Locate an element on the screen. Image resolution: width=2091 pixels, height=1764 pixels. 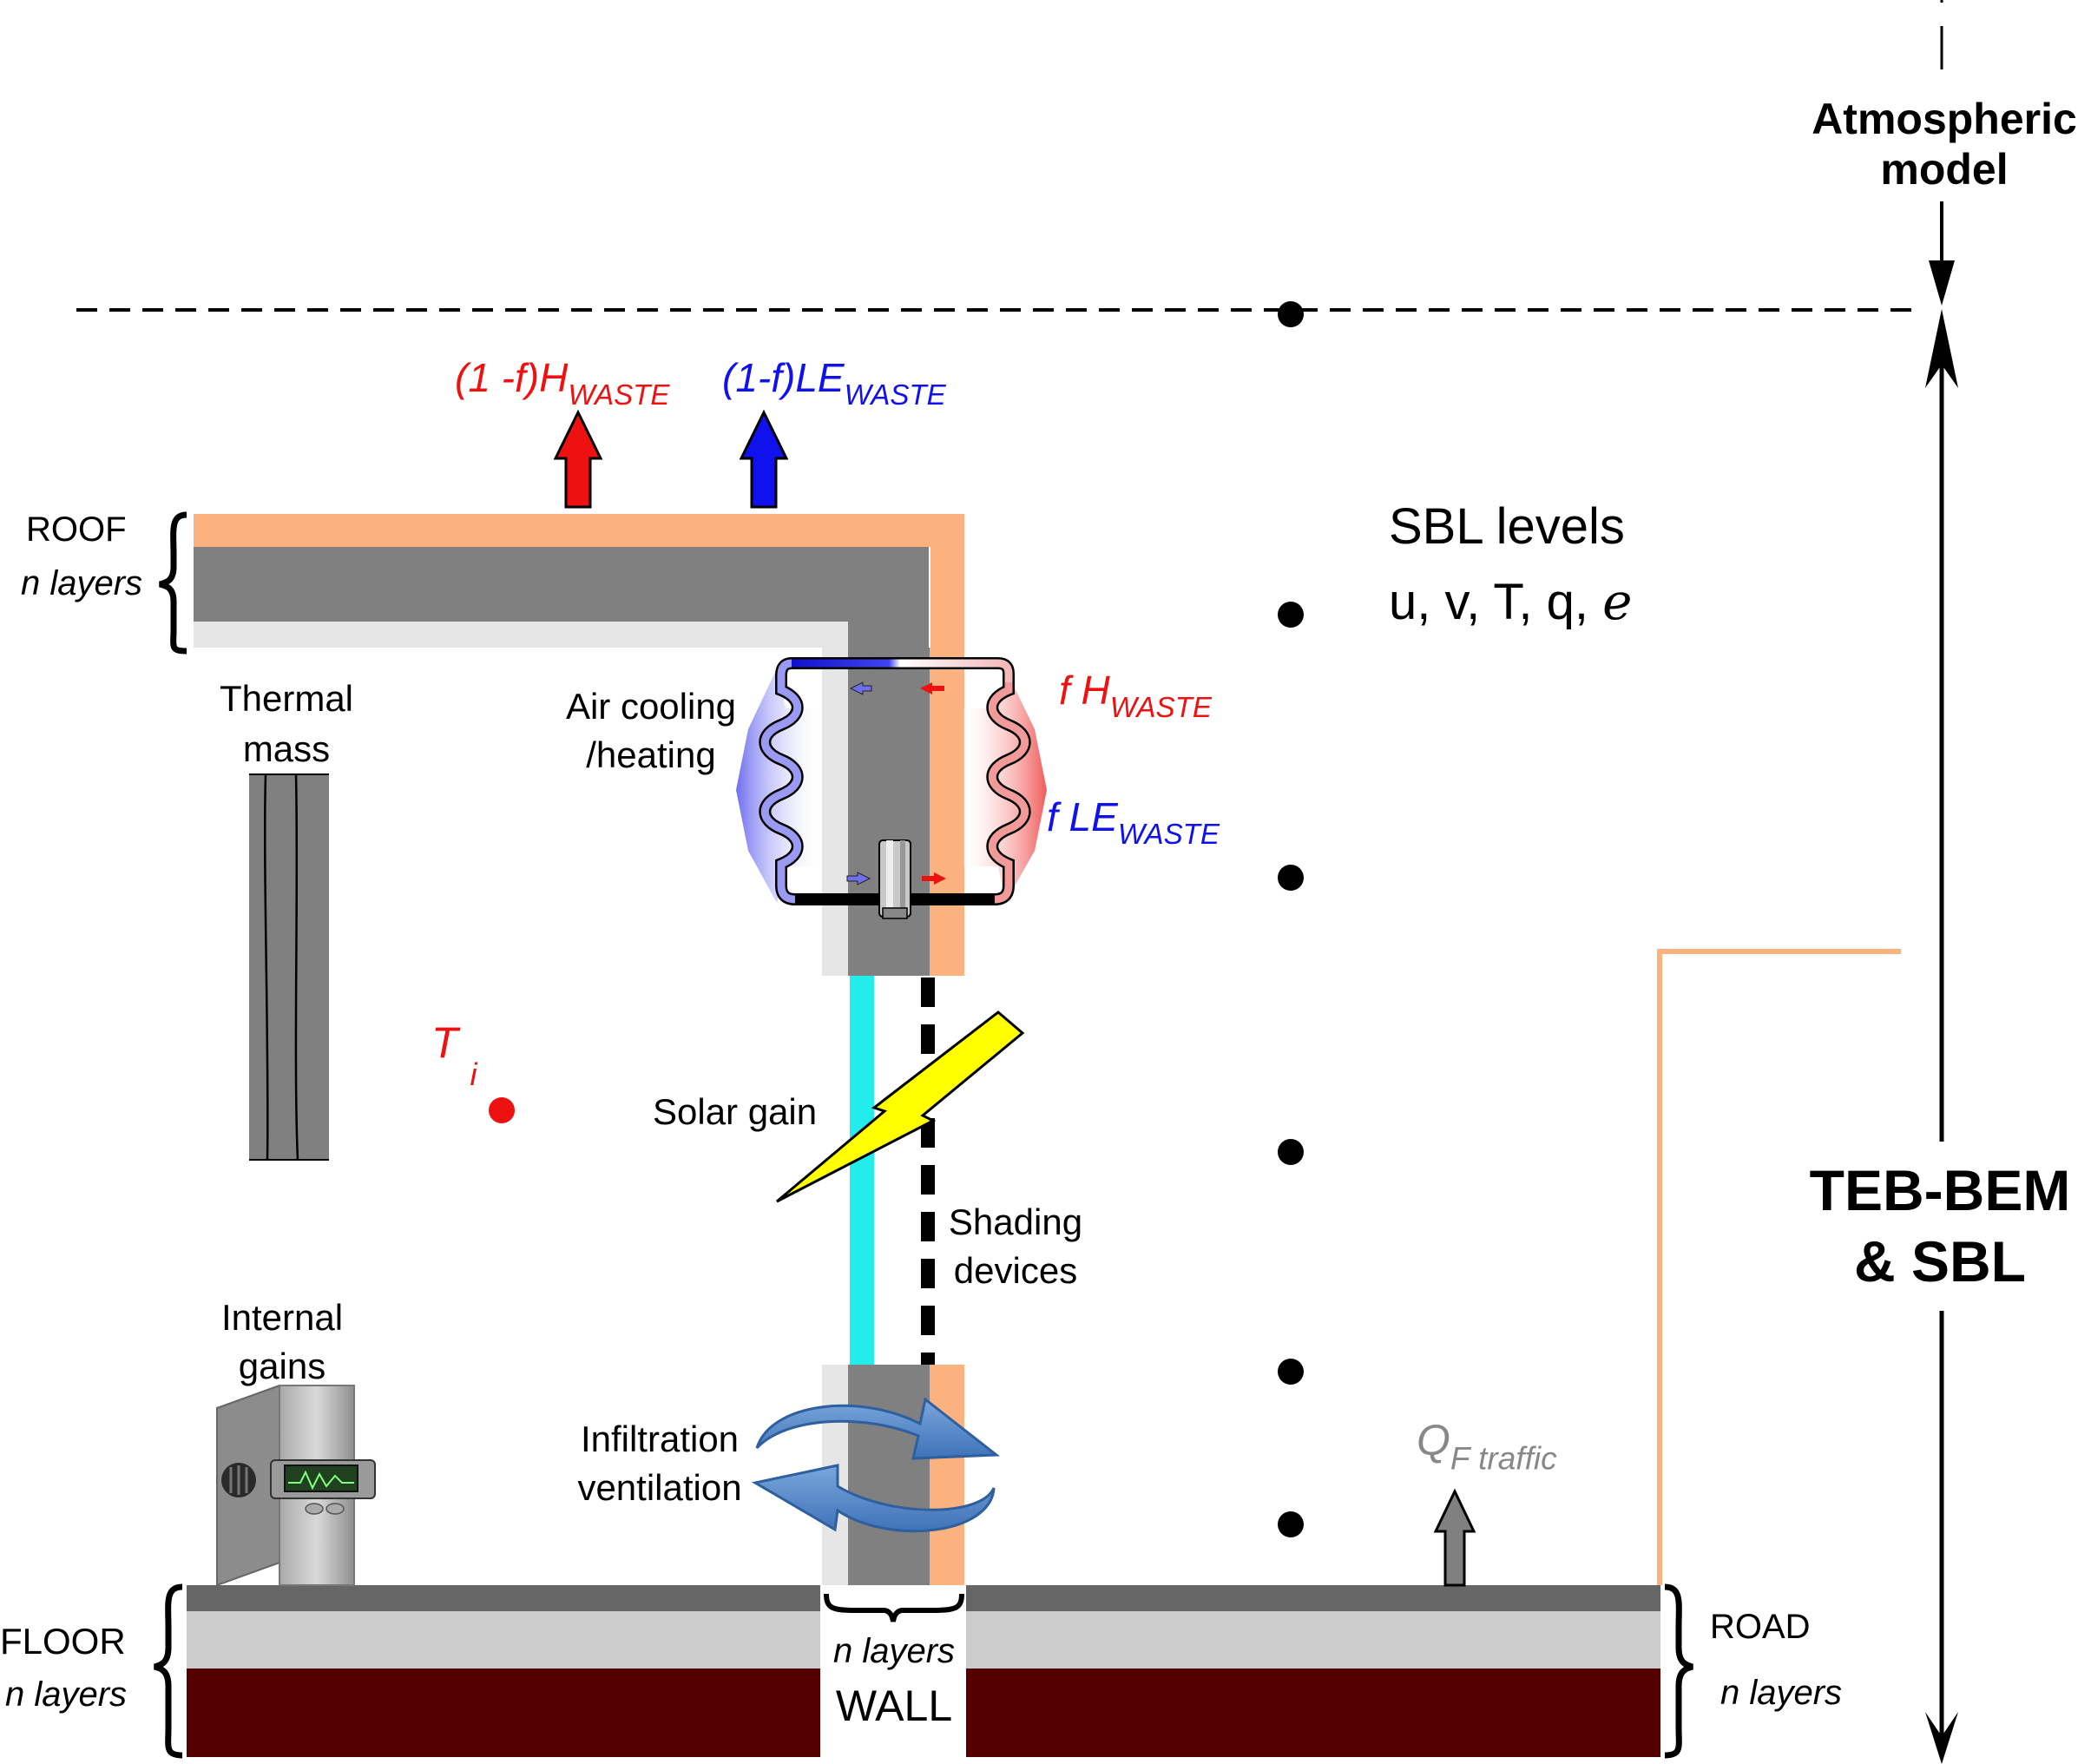
arrow-up-icon is located at coordinates (1942, 348).